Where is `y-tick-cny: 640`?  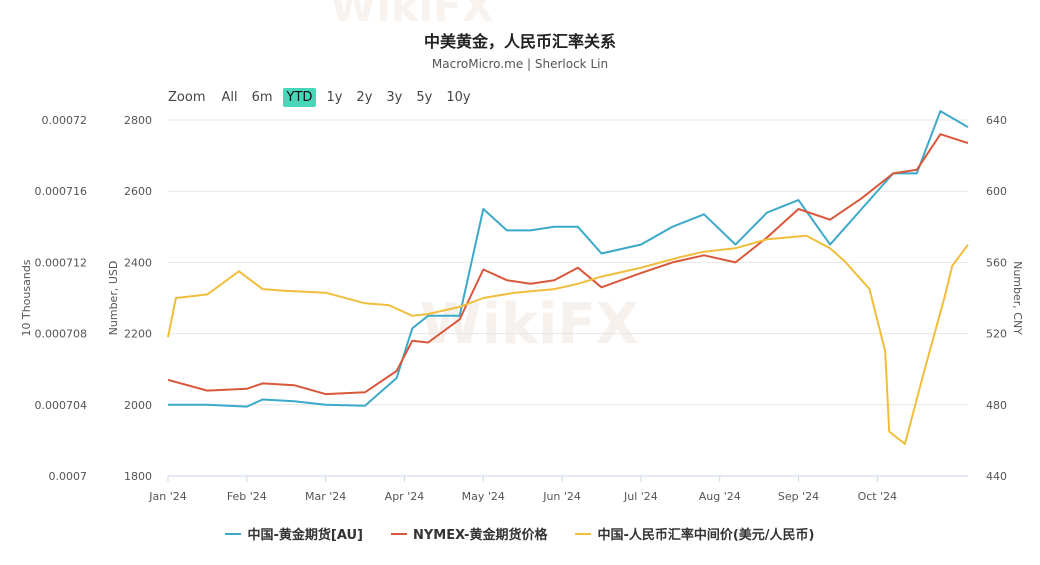 y-tick-cny: 640 is located at coordinates (996, 120).